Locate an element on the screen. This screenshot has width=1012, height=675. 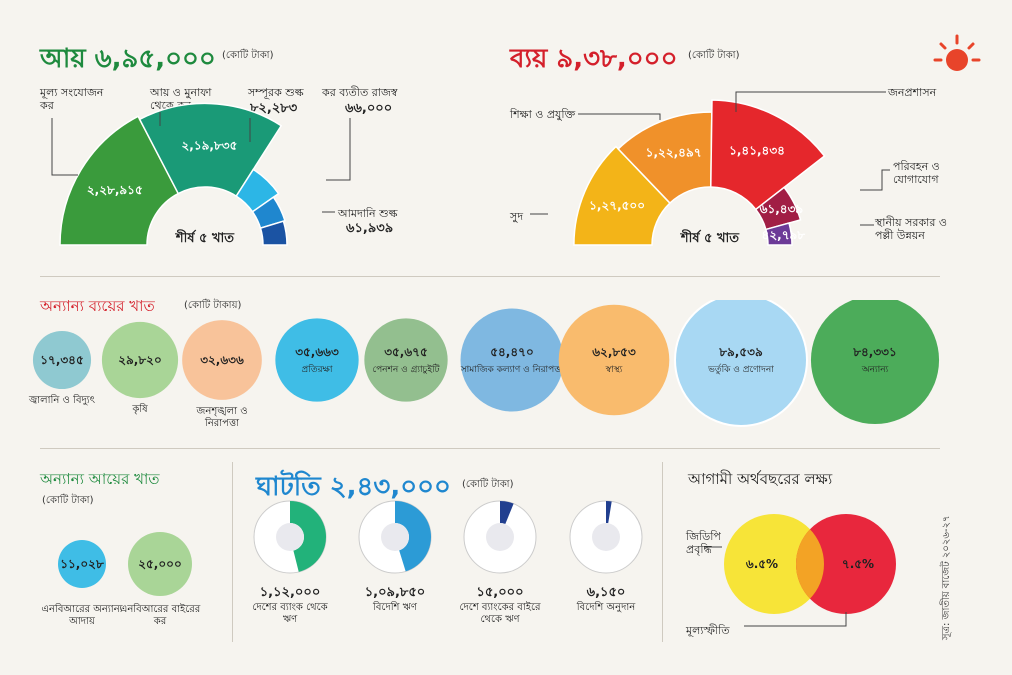
venn-inflation-value: ৭.৫% is located at coordinates (858, 564).